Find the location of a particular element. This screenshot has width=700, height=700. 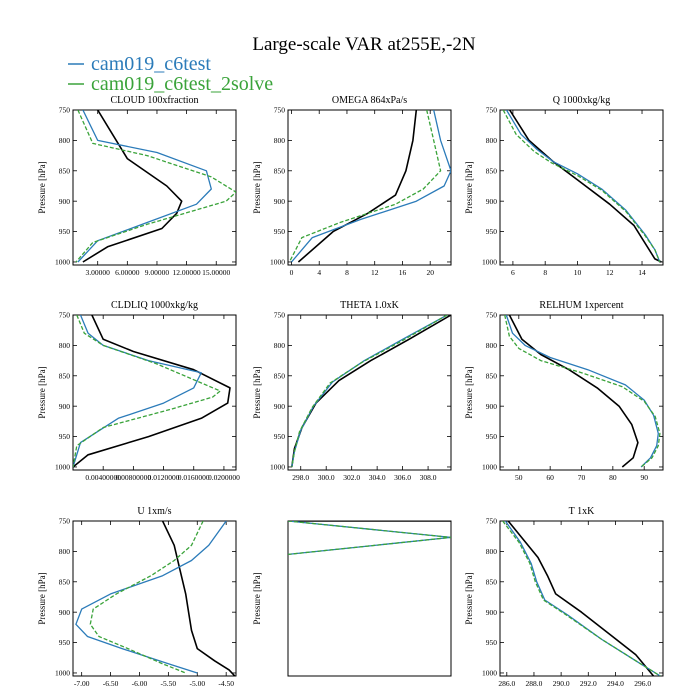

x-tick-label: 0.0200000 is located at coordinates (224, 477).